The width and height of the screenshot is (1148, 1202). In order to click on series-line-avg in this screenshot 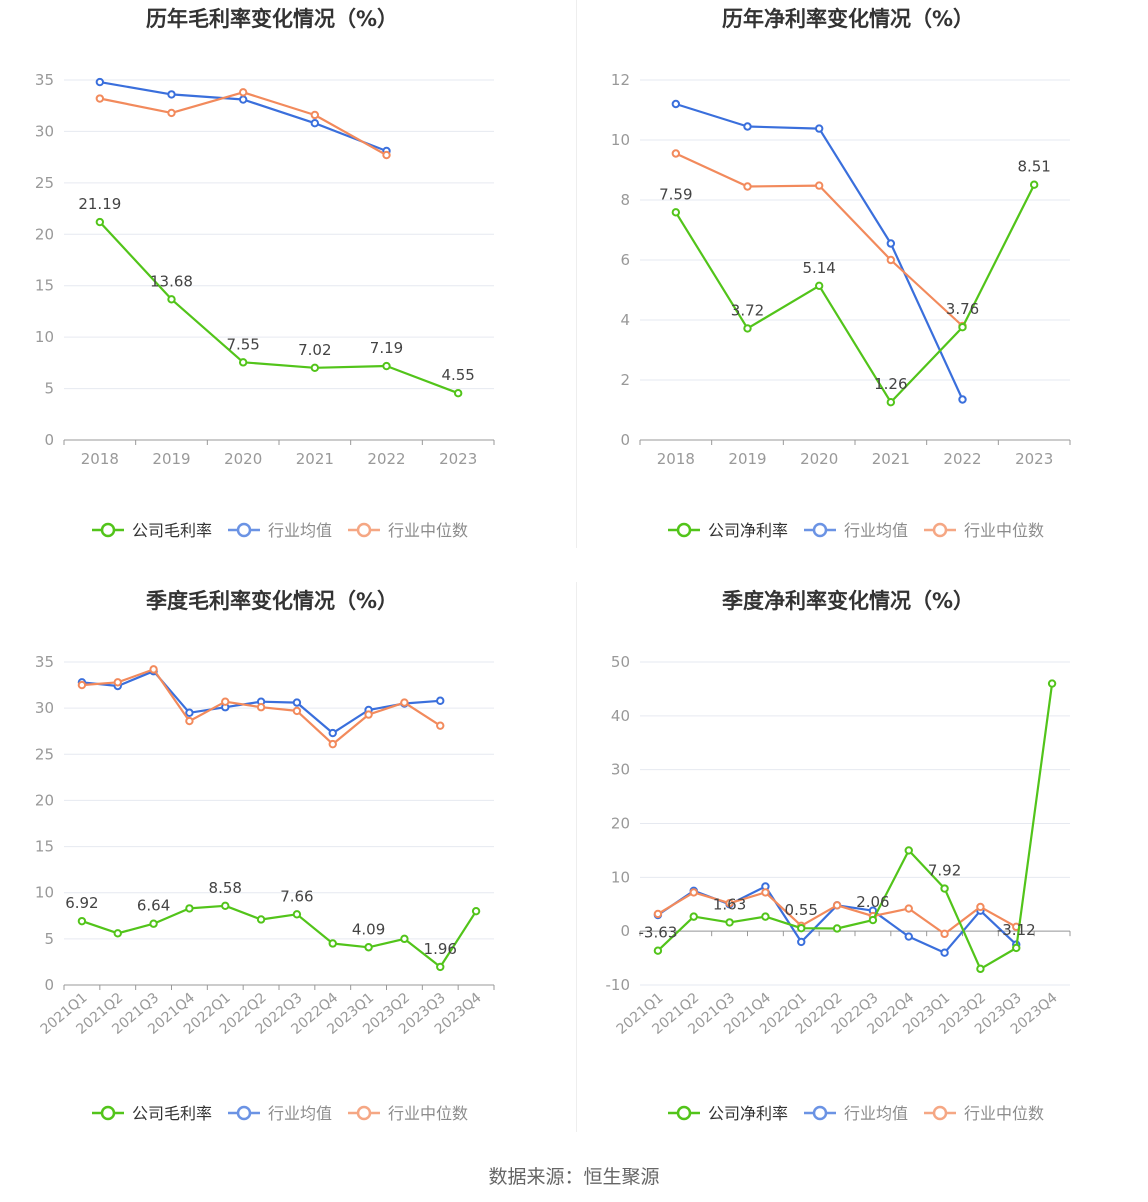, I will do `click(819, 251)`.